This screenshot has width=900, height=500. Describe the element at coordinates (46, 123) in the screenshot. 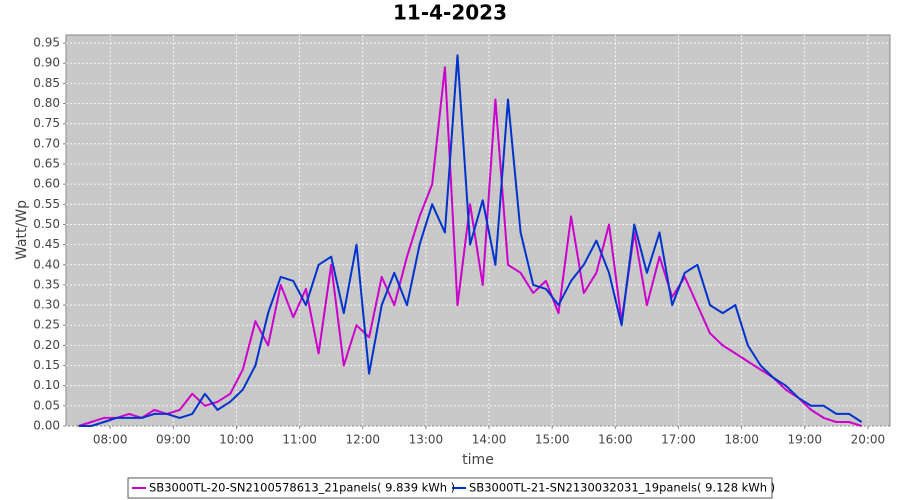

I see `y-tick-label: 0.75` at that location.